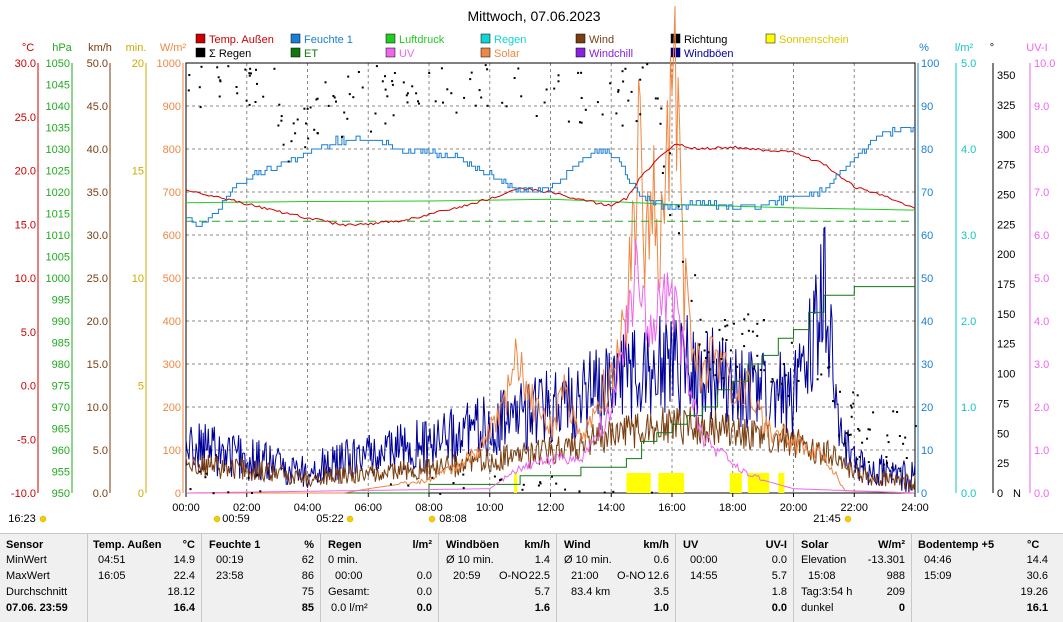 Image resolution: width=1063 pixels, height=622 pixels. Describe the element at coordinates (28, 387) in the screenshot. I see `axis-tick-temp: 0.0` at that location.